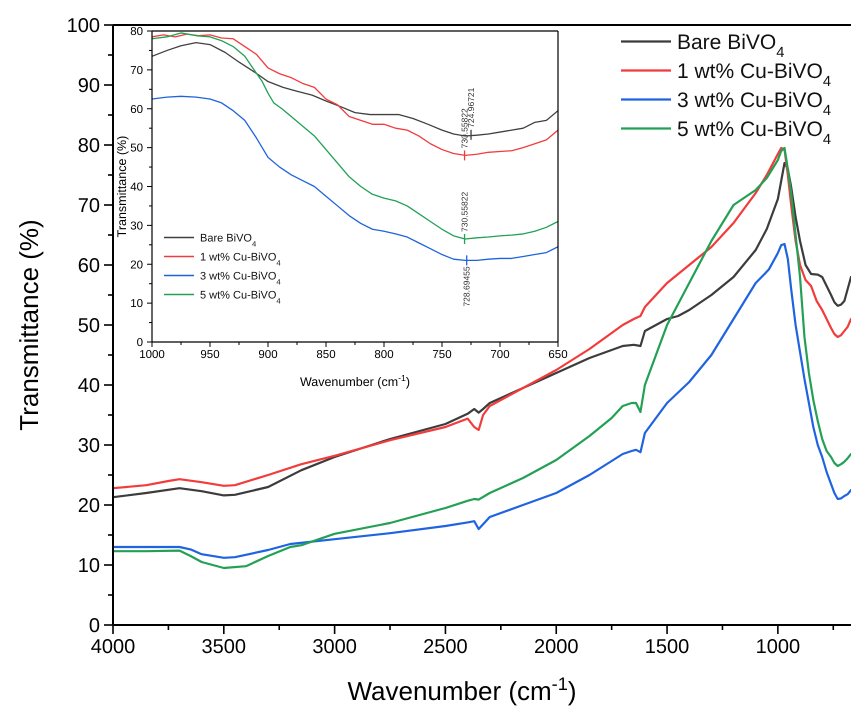  What do you see at coordinates (500, 354) in the screenshot?
I see `x-tick-label: 700` at bounding box center [500, 354].